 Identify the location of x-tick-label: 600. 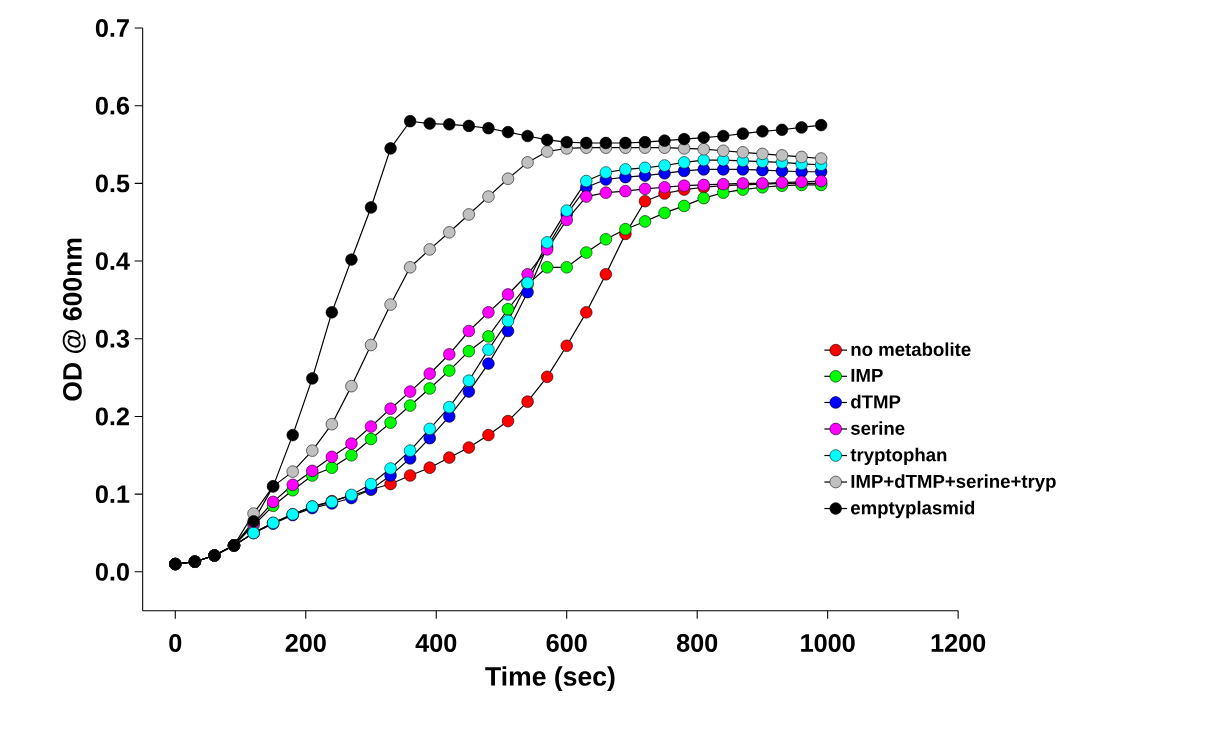
(566, 643).